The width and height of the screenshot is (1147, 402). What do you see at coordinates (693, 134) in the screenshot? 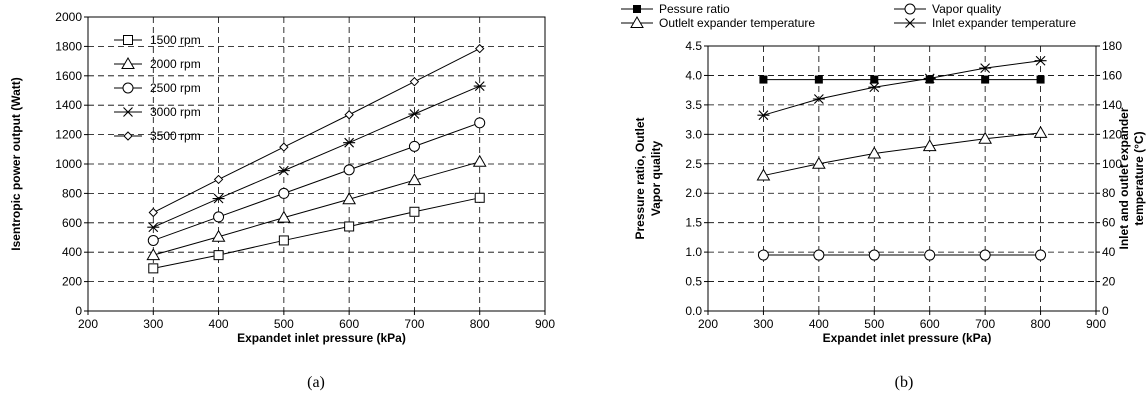
I see `chart-b-ytick-left-label: 3.0` at bounding box center [693, 134].